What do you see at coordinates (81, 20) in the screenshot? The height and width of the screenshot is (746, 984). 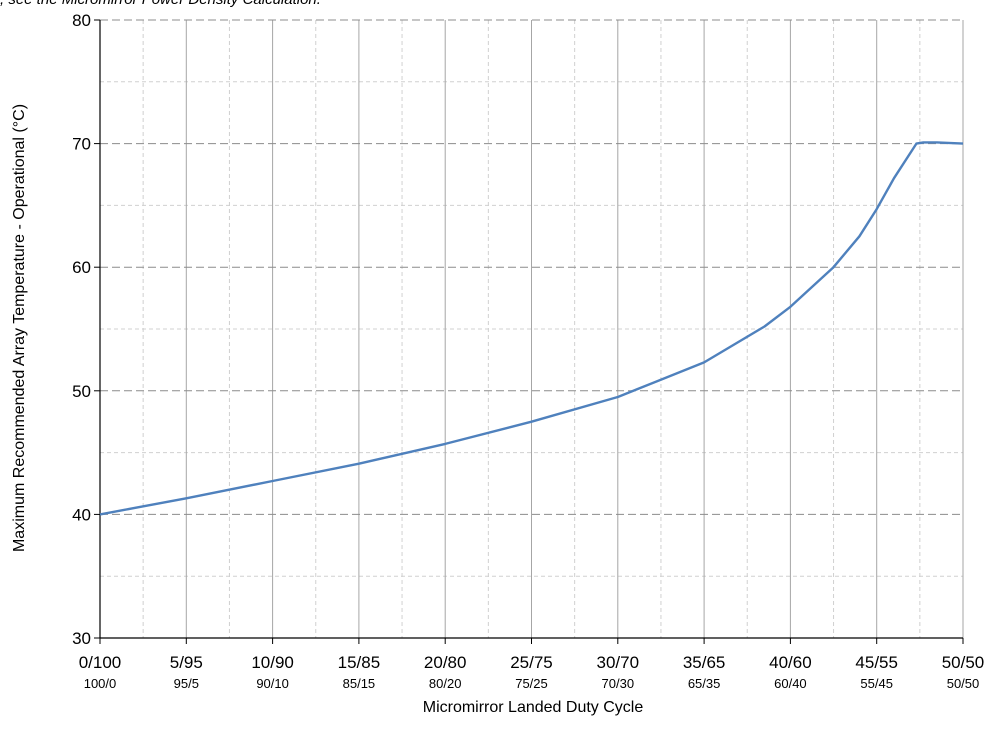 I see `y-tick-label: 80` at bounding box center [81, 20].